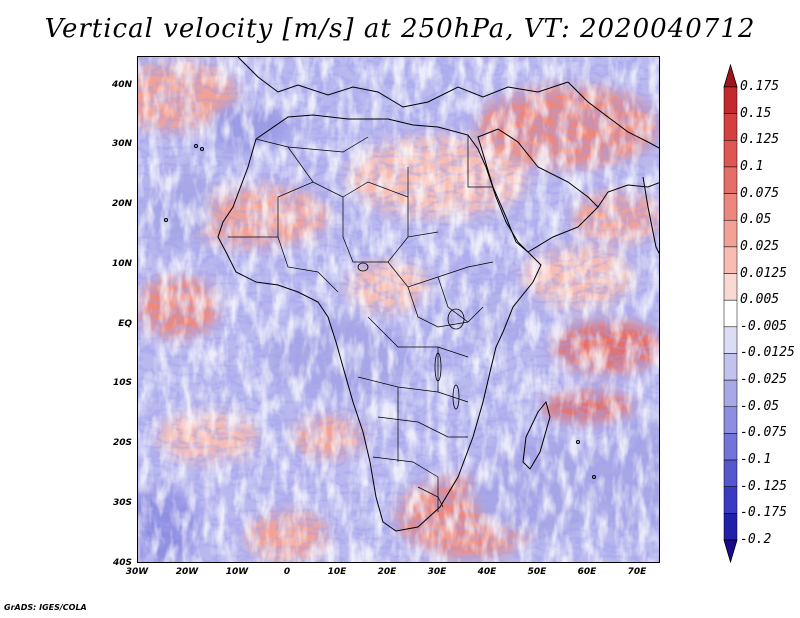  What do you see at coordinates (337, 572) in the screenshot?
I see `lon-label-10e: 10E` at bounding box center [337, 572].